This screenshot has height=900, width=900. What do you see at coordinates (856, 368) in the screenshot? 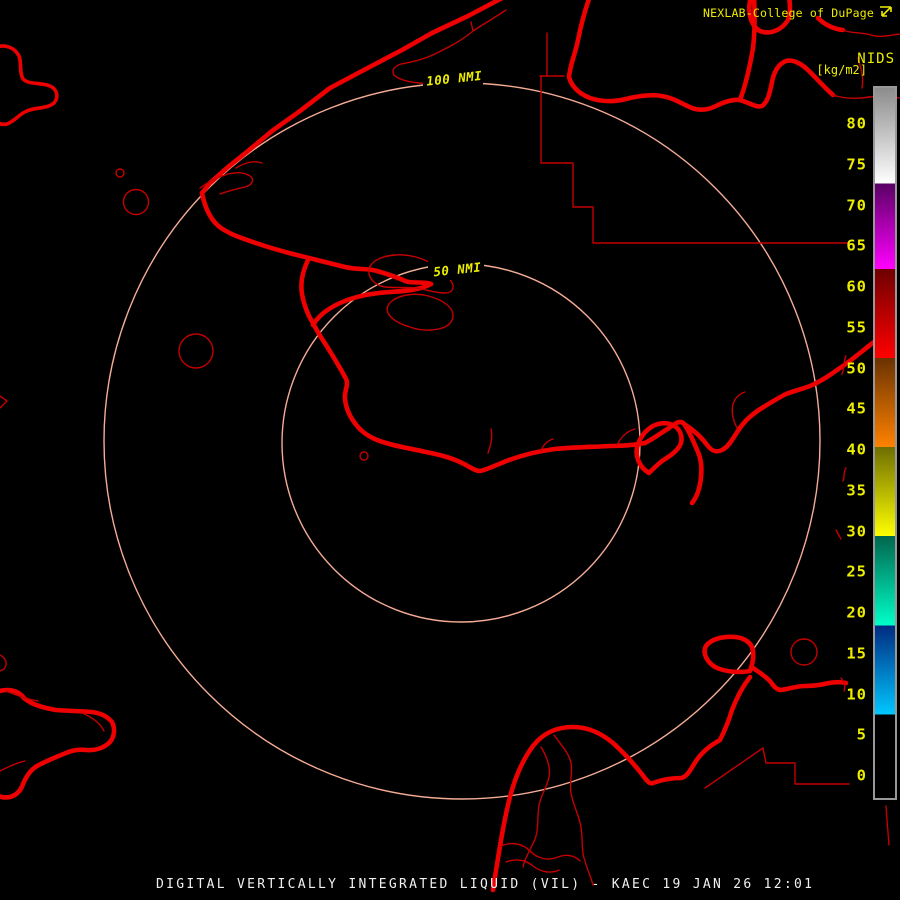
I see `colorbar-tick-label: 50` at bounding box center [856, 368].